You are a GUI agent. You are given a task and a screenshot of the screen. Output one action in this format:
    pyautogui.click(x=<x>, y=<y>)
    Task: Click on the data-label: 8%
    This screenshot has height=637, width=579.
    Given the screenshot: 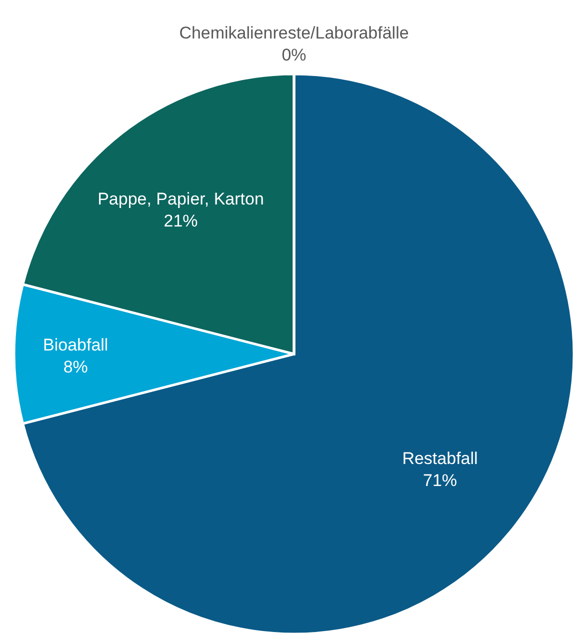 What is the action you would take?
    pyautogui.click(x=75, y=367)
    